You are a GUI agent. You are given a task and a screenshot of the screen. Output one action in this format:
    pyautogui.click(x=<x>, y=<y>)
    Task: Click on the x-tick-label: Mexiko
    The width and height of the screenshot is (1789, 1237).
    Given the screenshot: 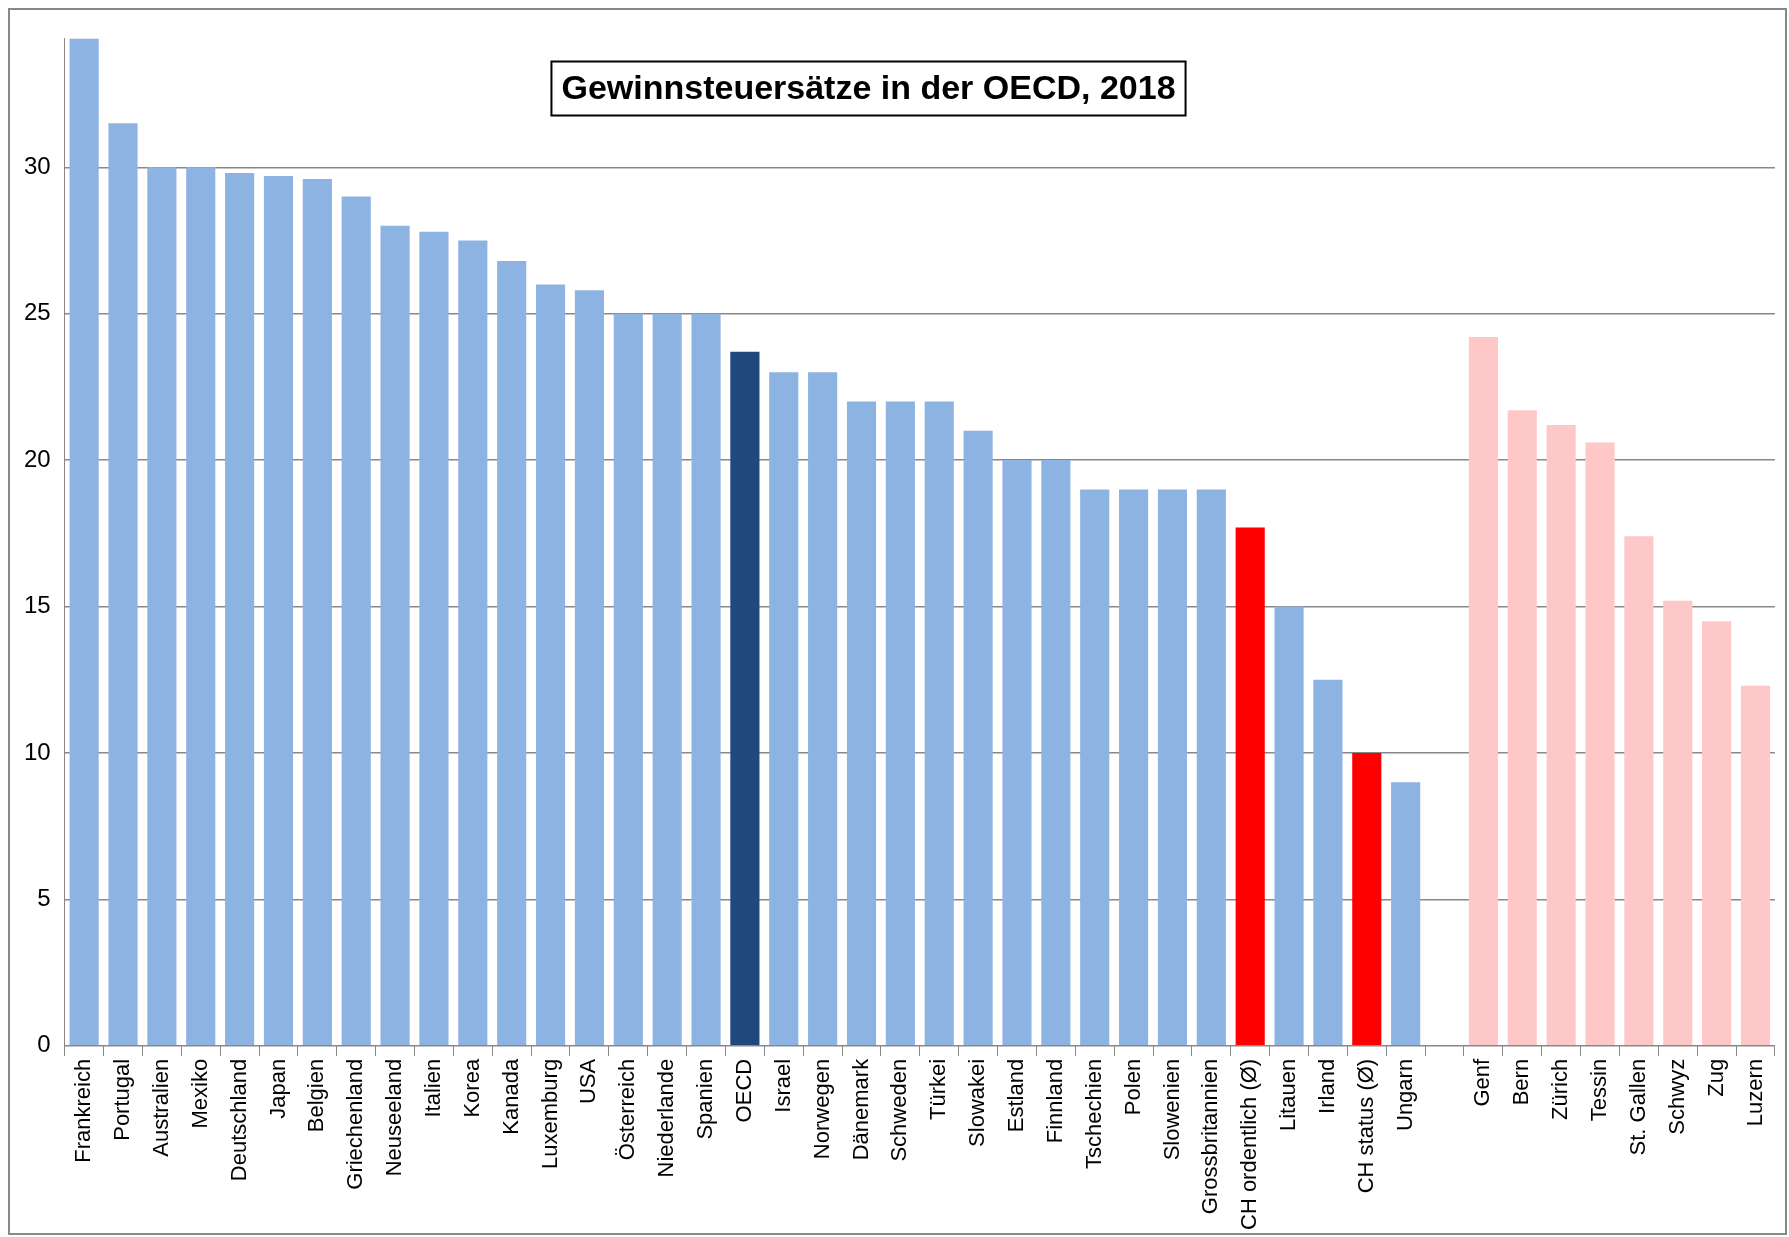 What is the action you would take?
    pyautogui.click(x=199, y=1093)
    